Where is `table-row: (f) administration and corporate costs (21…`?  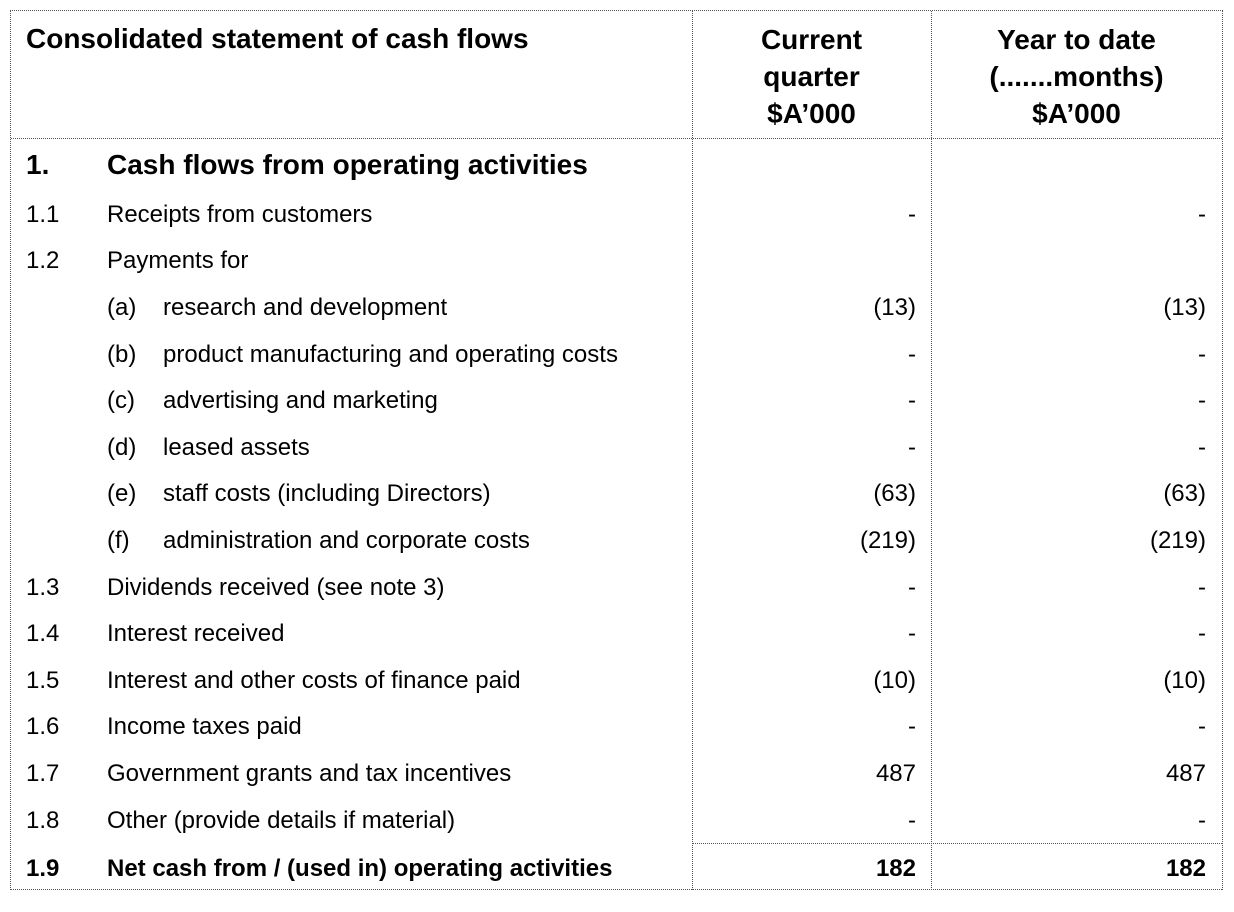
table-row: (f) administration and corporate costs (21… is located at coordinates (616, 550).